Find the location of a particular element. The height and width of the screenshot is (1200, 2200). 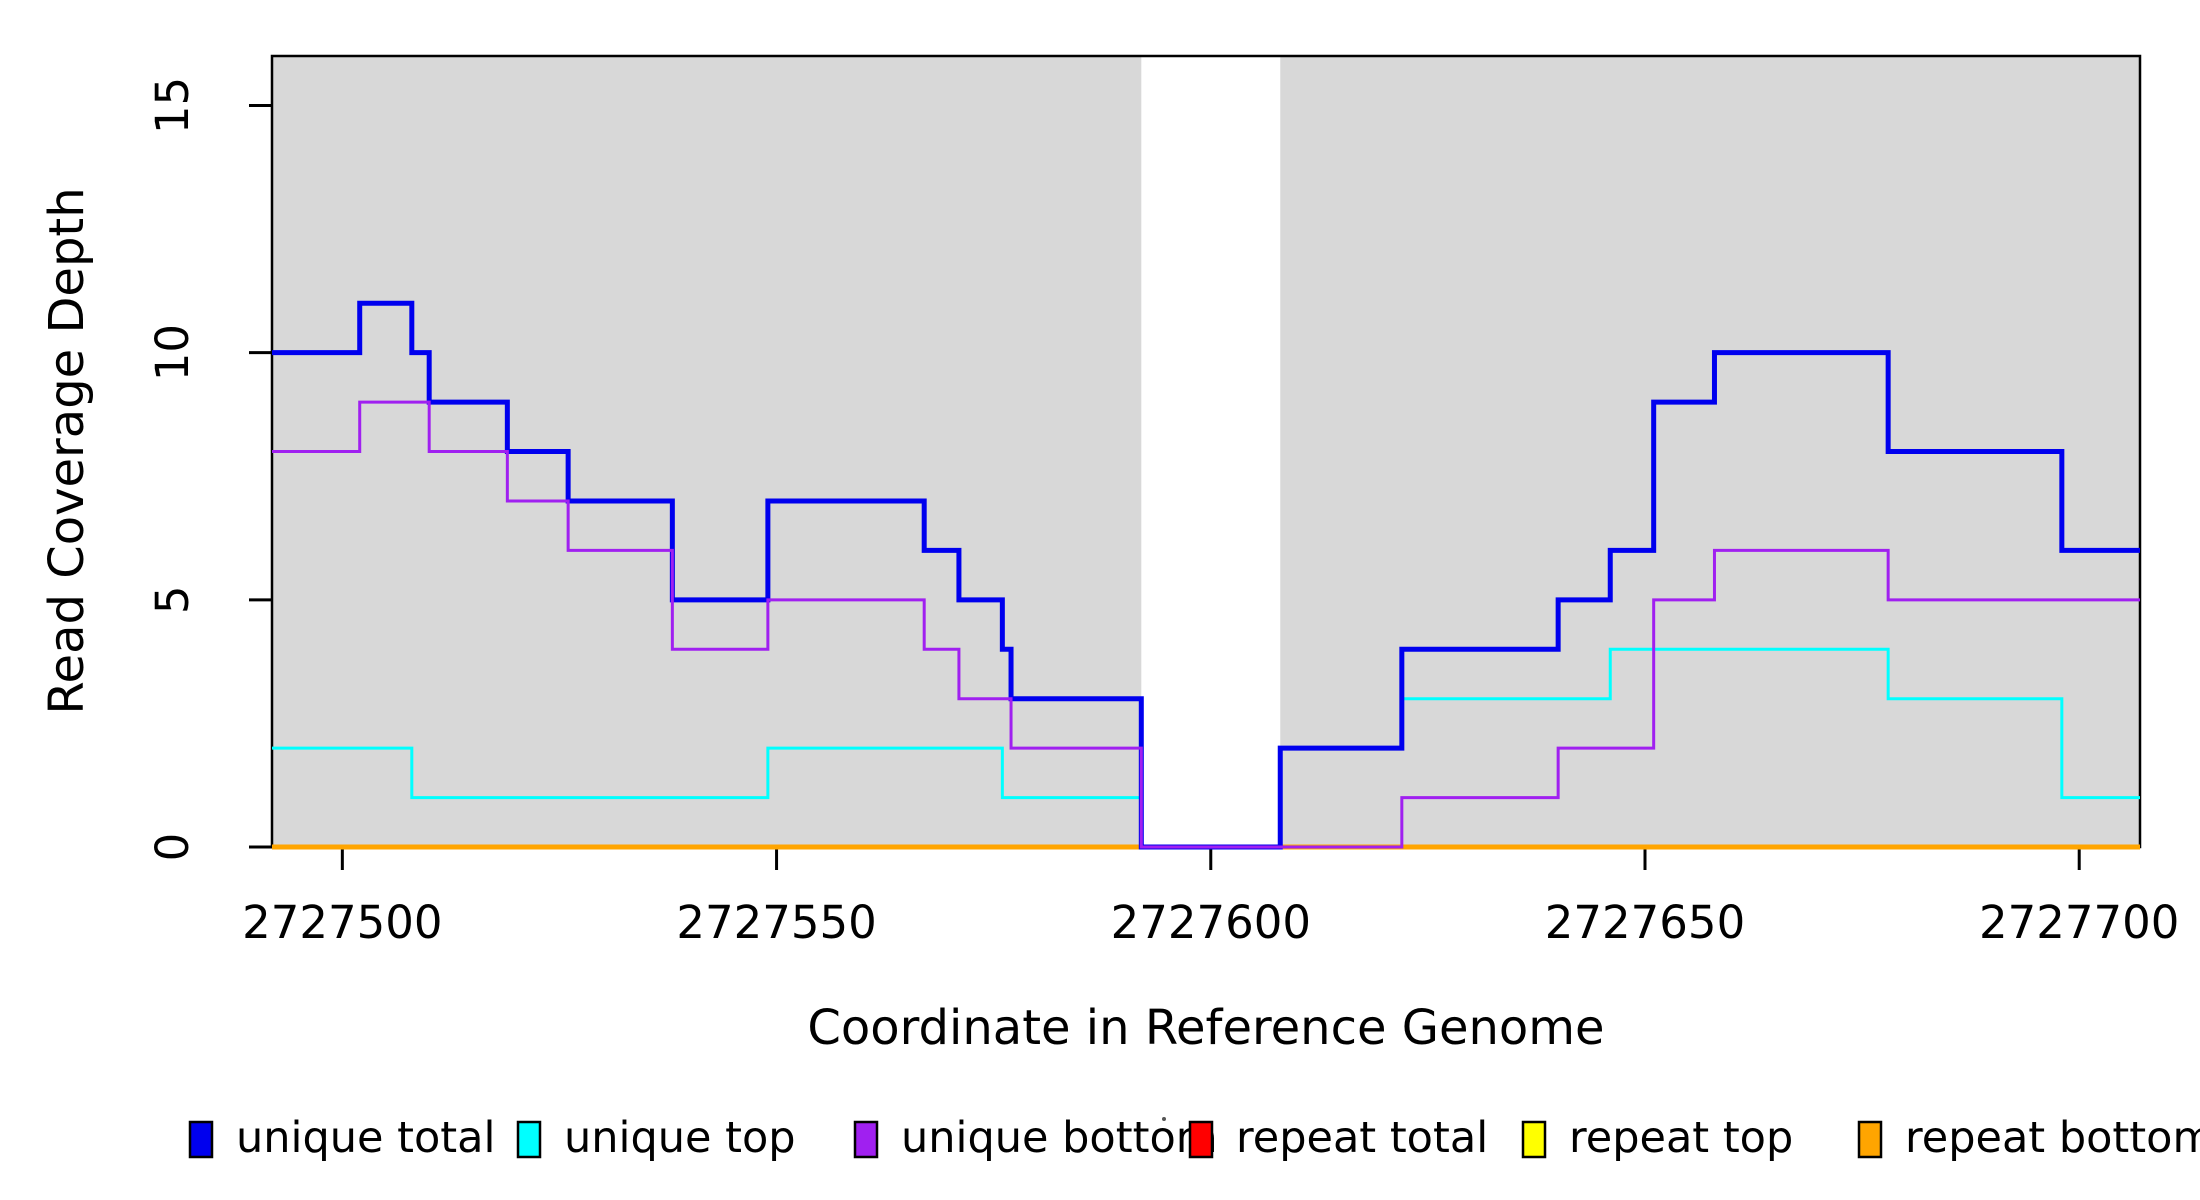

legend-swatch-unique-total is located at coordinates (201, 1139).